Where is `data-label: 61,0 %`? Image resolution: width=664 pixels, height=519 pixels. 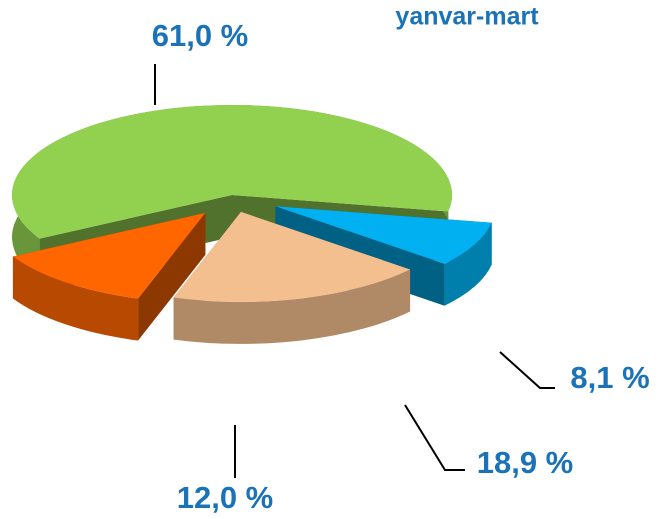 data-label: 61,0 % is located at coordinates (200, 35).